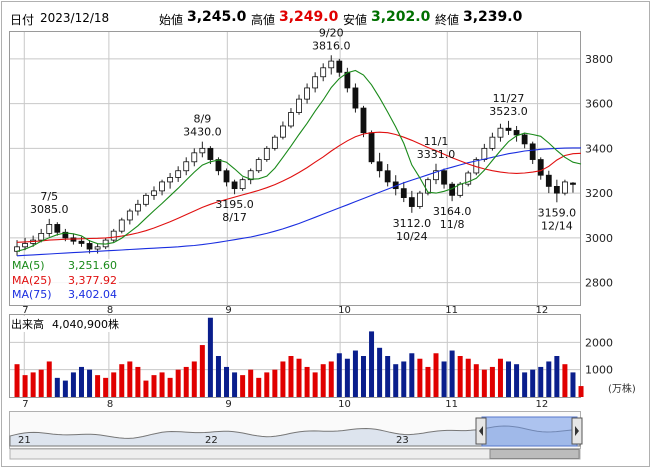 The image size is (653, 470). What do you see at coordinates (299, 357) in the screenshot?
I see `volume-bars` at bounding box center [299, 357].